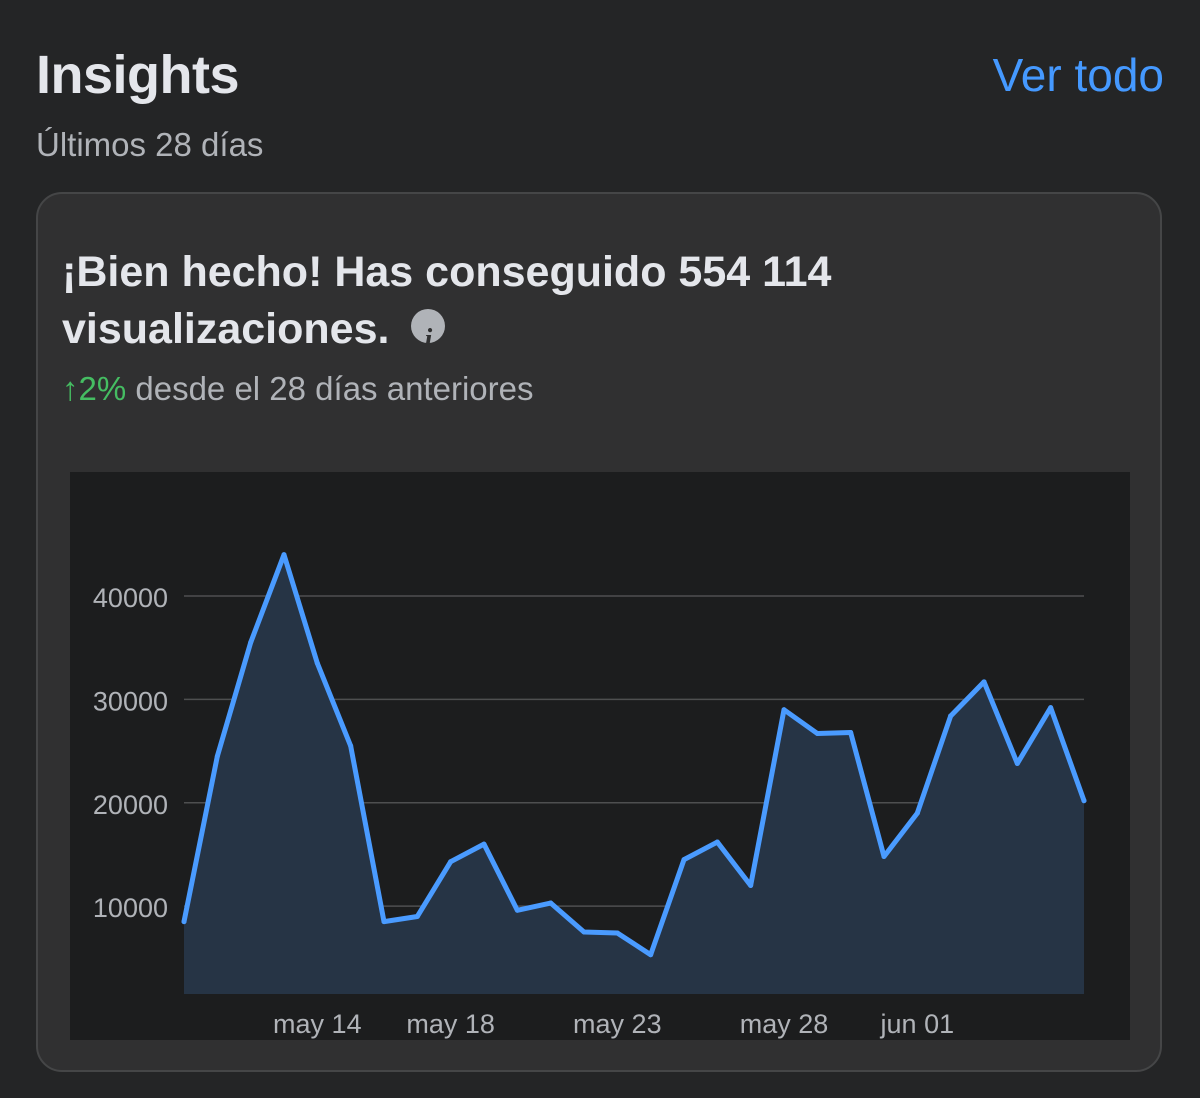 The width and height of the screenshot is (1200, 1098). I want to click on views-delta: ↑2% desde el 28 días anteriores, so click(297, 389).